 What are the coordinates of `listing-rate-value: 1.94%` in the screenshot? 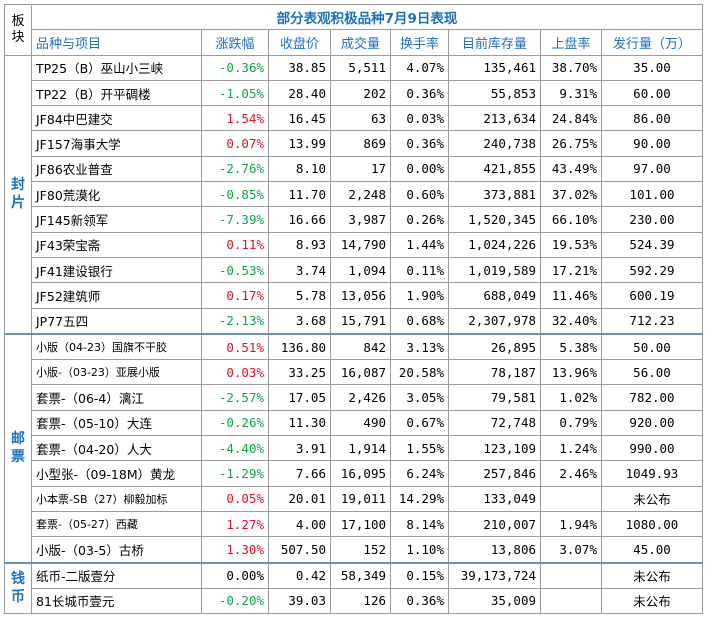 It's located at (571, 524).